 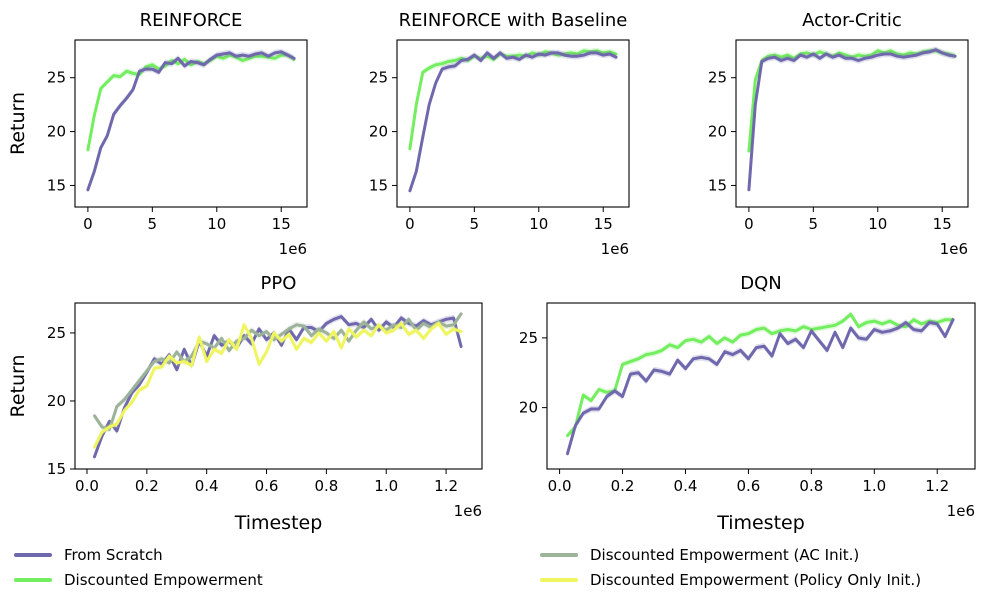 I want to click on chart-panel-3: 0 5 10 15 15 20 25 Actor-Critic 1e6, so click(x=838, y=134).